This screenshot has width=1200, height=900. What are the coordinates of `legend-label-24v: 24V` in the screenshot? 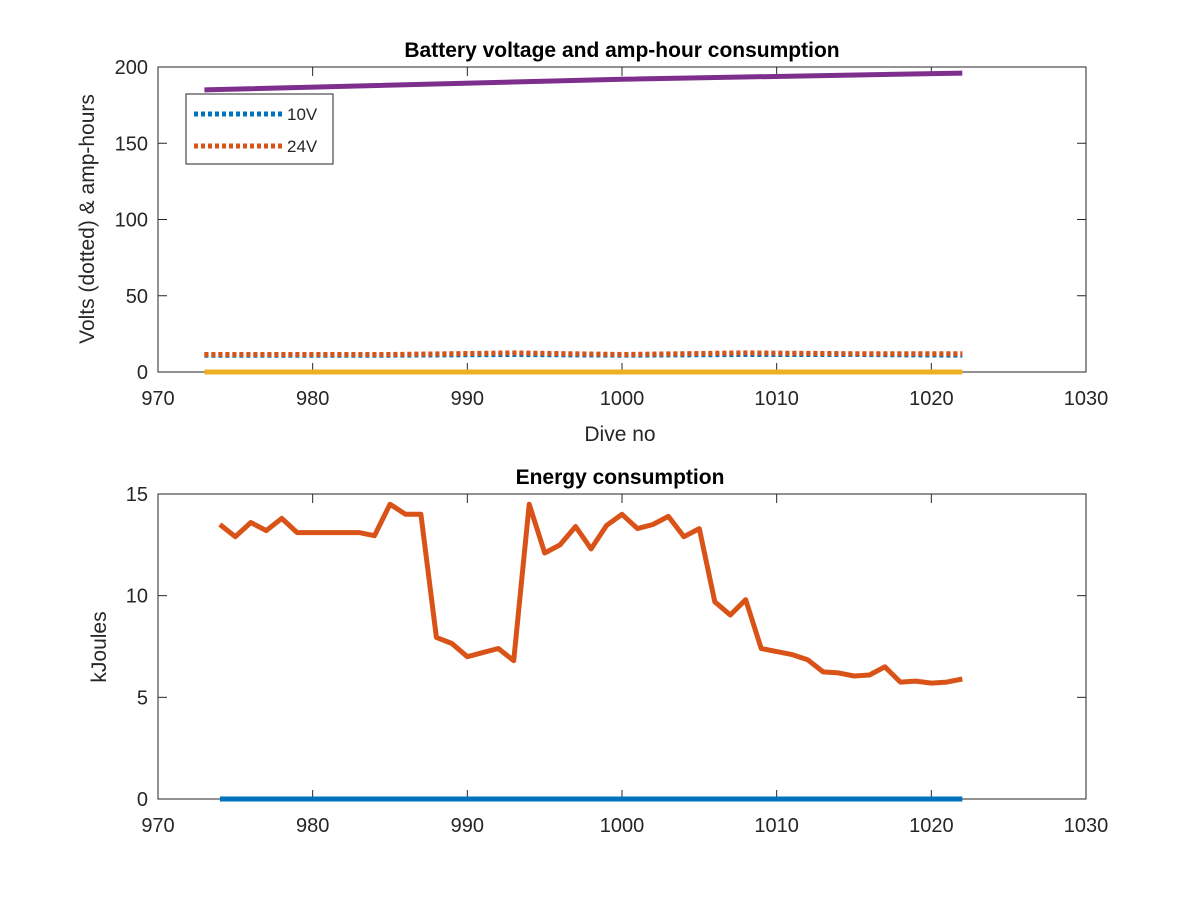 It's located at (302, 146).